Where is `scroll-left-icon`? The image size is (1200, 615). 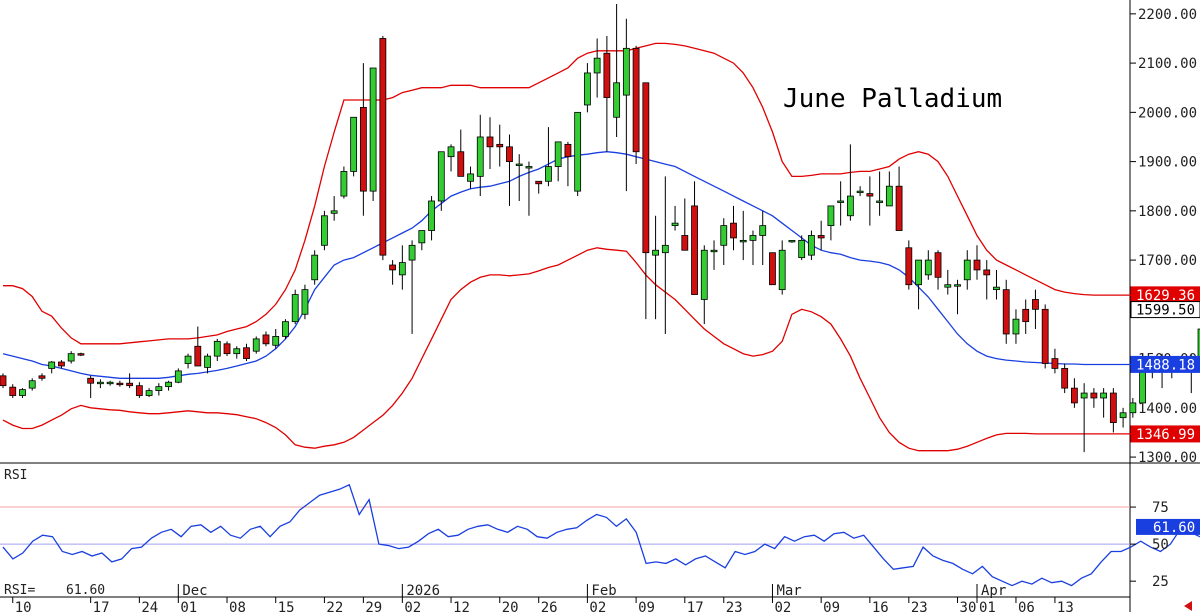 scroll-left-icon is located at coordinates (1188, 606).